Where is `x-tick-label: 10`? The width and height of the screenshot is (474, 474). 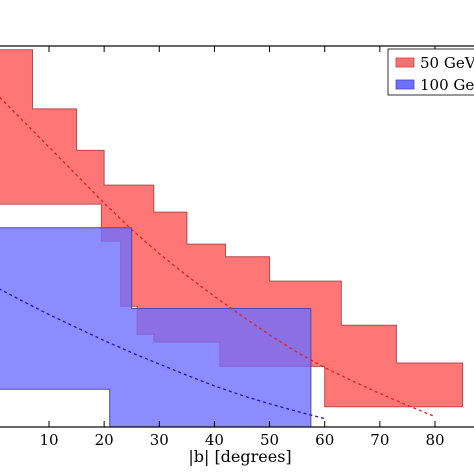 x-tick-label: 10 is located at coordinates (48, 440).